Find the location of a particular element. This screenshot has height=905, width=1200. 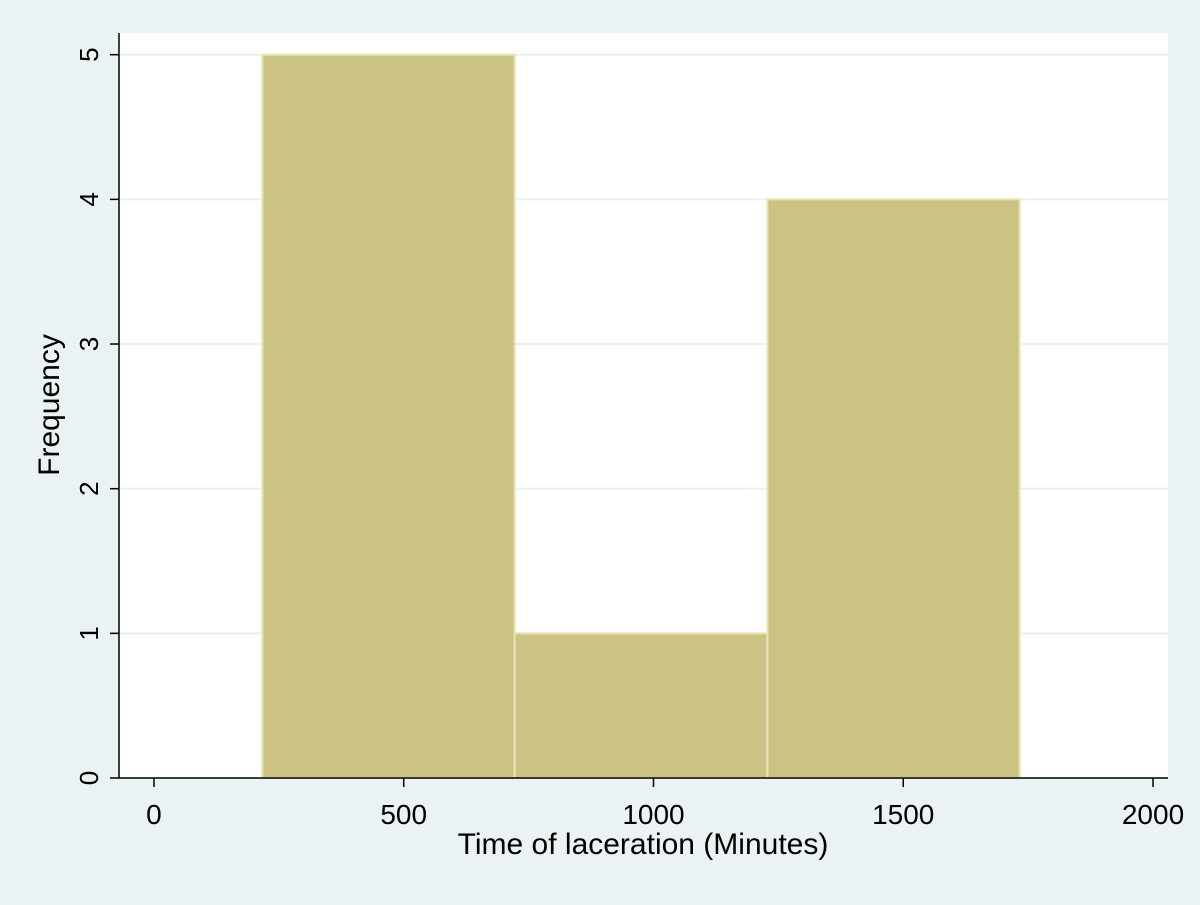

y-tick-label: 0 is located at coordinates (89, 778).